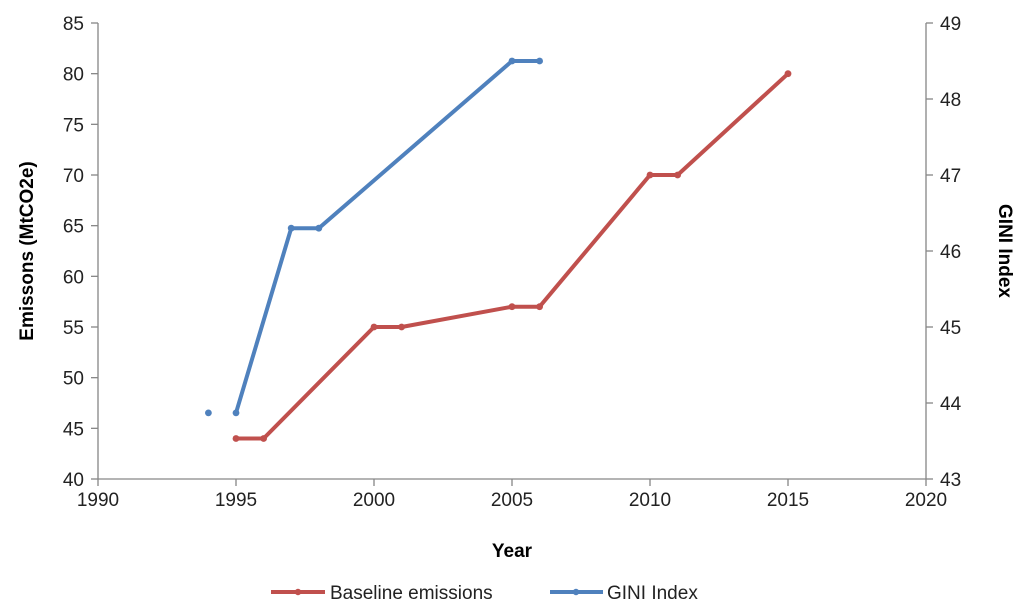 This screenshot has width=1013, height=602. I want to click on legend-marker-baseline-emissions, so click(298, 592).